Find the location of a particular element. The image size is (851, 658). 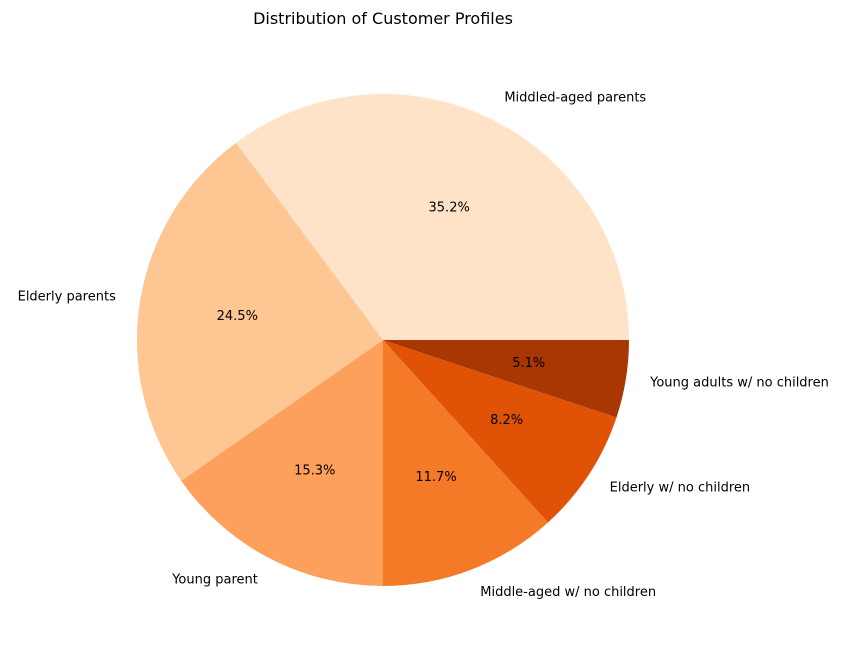

slice-category-label: Young adults w/ no children is located at coordinates (739, 383).